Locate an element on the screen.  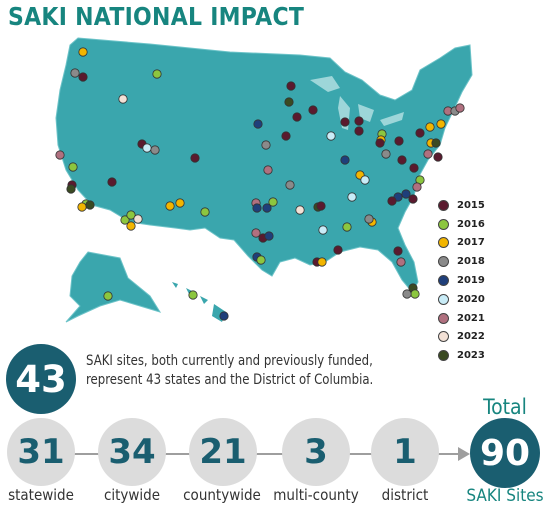
great-lakes is located at coordinates (357, 103).